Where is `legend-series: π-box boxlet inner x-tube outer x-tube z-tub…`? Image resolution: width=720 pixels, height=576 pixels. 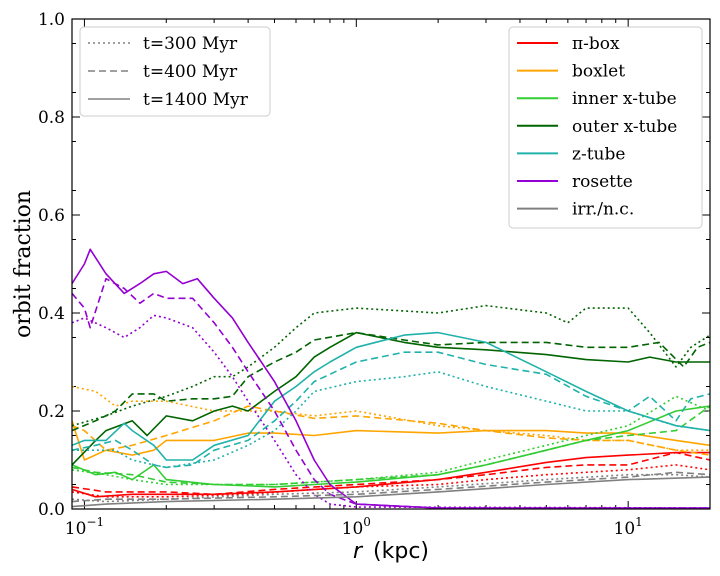
legend-series: π-box boxlet inner x-tube outer x-tube z-tub… is located at coordinates (605, 127).